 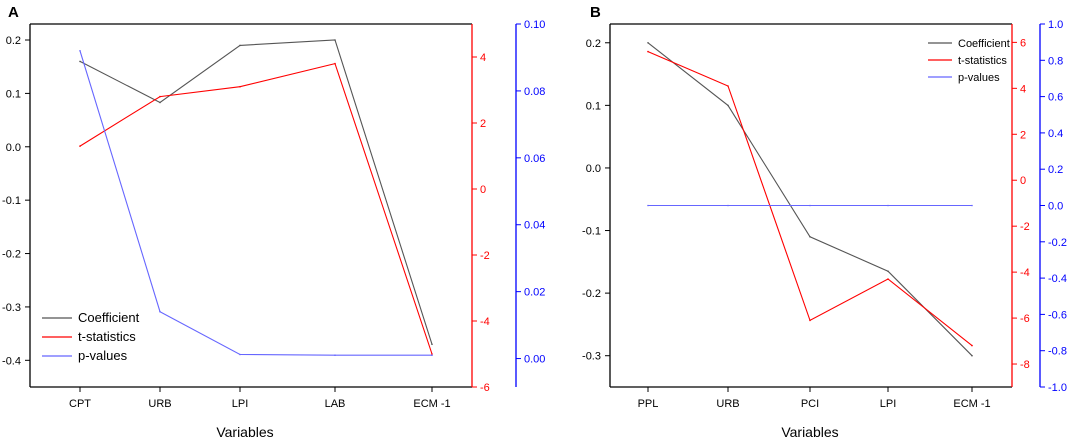 I want to click on right-axis-p-tick-label: -0.6, so click(x=1057, y=315).